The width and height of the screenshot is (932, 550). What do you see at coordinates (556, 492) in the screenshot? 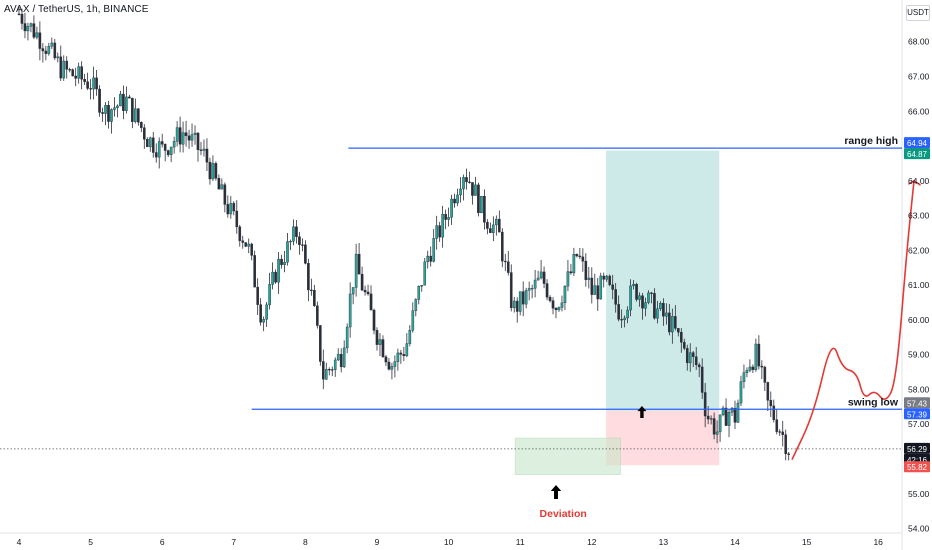
I see `deviation-arrow-icon` at bounding box center [556, 492].